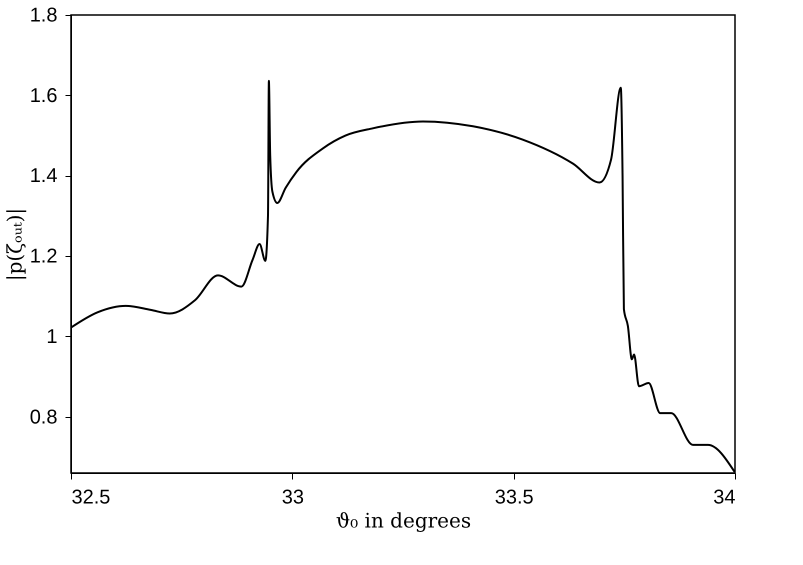 Image resolution: width=803 pixels, height=565 pixels. Describe the element at coordinates (404, 520) in the screenshot. I see `x-axis-title: ϑ₀ in degrees` at that location.